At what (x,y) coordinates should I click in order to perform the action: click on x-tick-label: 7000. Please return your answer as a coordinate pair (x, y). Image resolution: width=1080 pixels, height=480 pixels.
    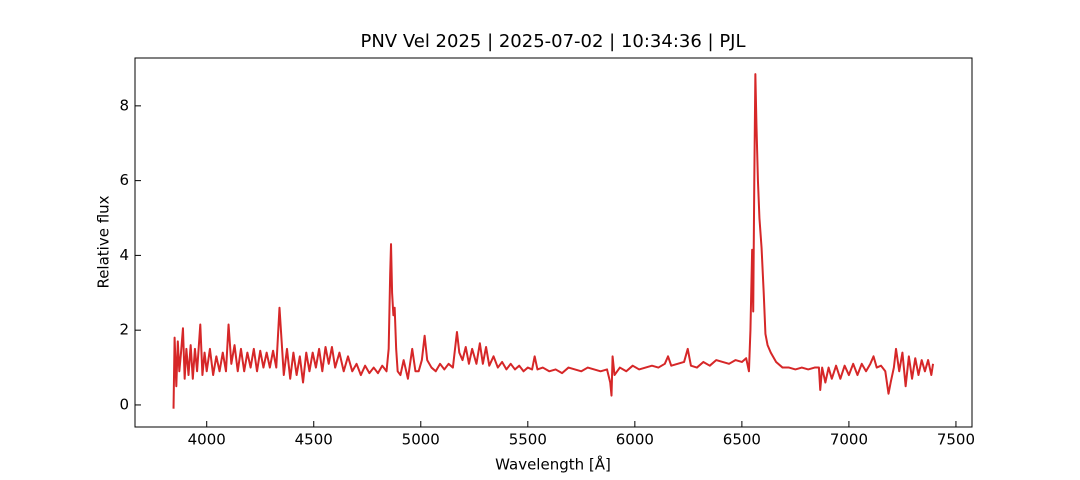
    Looking at the image, I should click on (849, 440).